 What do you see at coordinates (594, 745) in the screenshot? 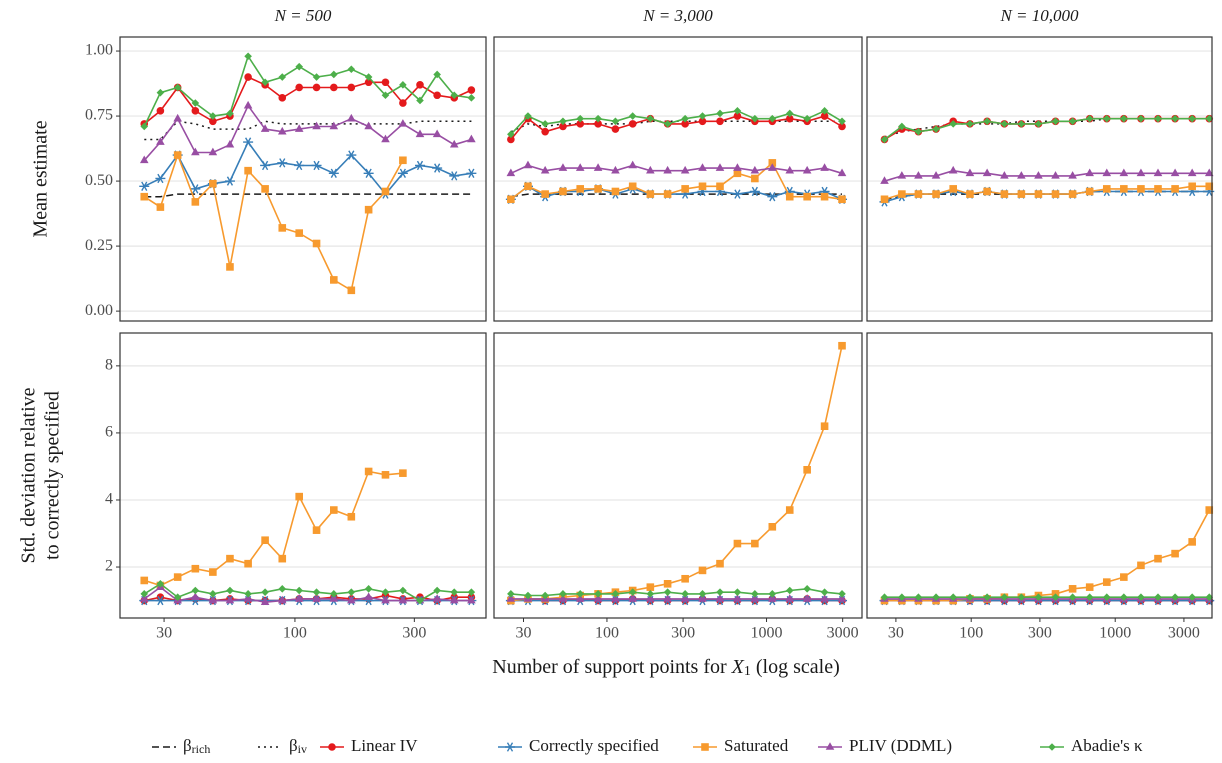
I see `legend-label-text: Correctly specified` at bounding box center [594, 745].